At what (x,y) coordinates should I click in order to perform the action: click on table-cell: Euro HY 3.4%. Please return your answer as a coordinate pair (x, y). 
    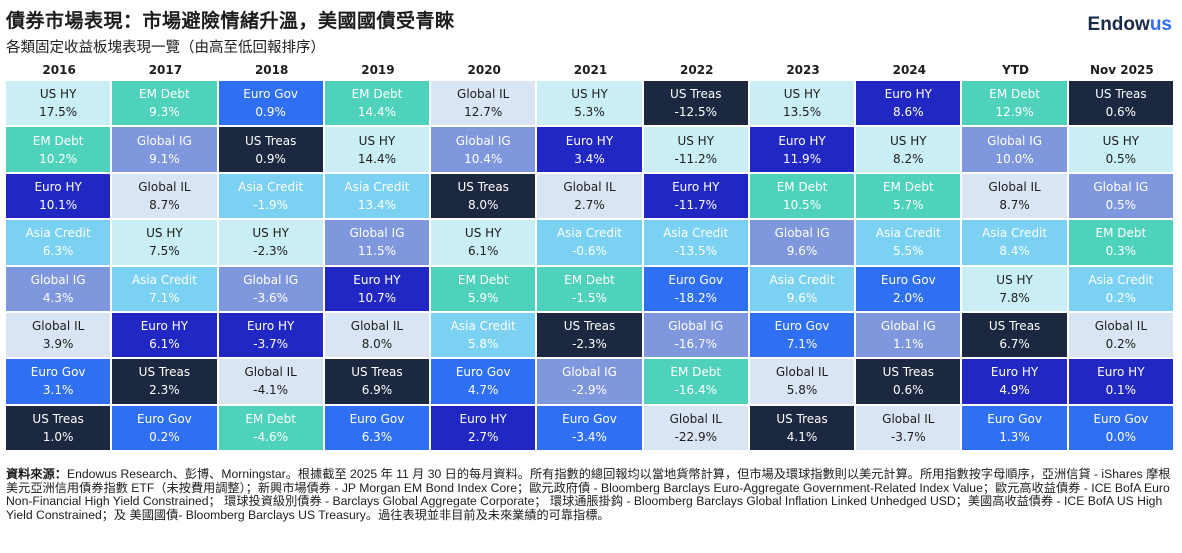
    Looking at the image, I should click on (590, 150).